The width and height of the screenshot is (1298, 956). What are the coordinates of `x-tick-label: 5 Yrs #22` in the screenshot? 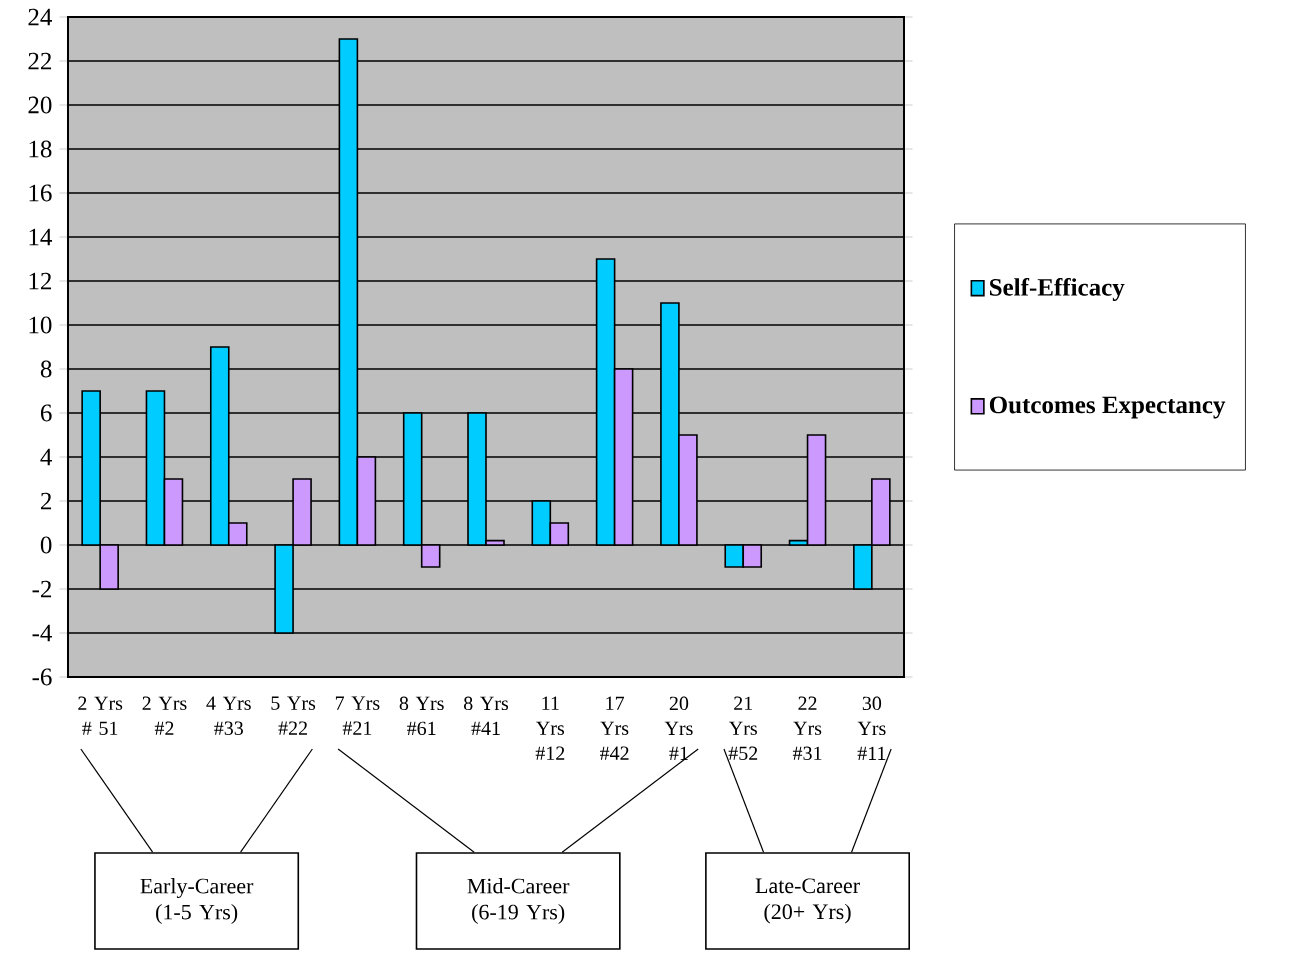 It's located at (293, 715).